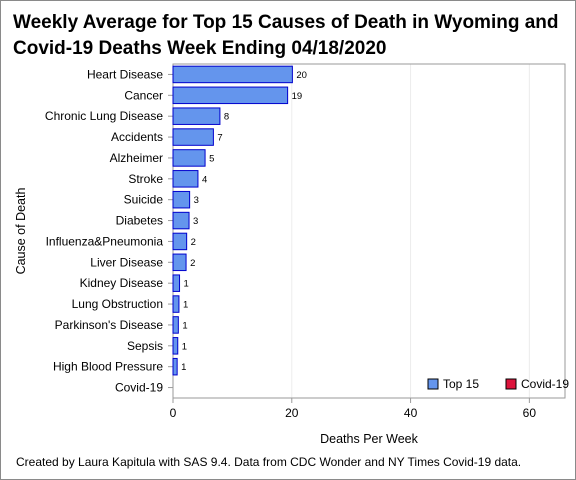  What do you see at coordinates (109, 325) in the screenshot?
I see `y-tick-label: Parkinson's Disease` at bounding box center [109, 325].